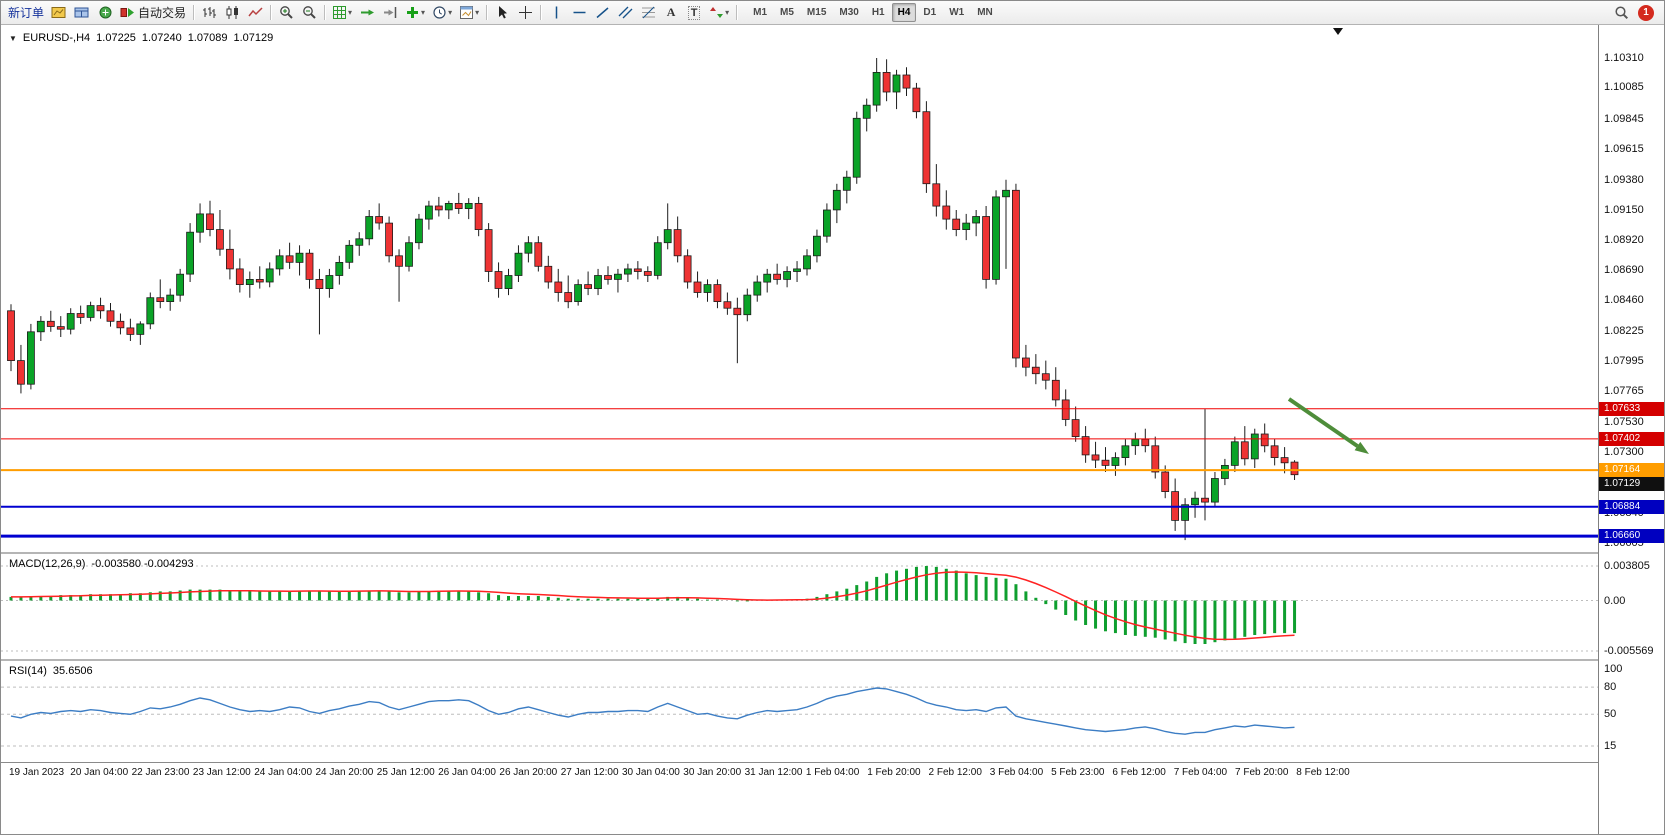 The image size is (1665, 835). I want to click on timeframe-button-d1: D1, so click(930, 12).